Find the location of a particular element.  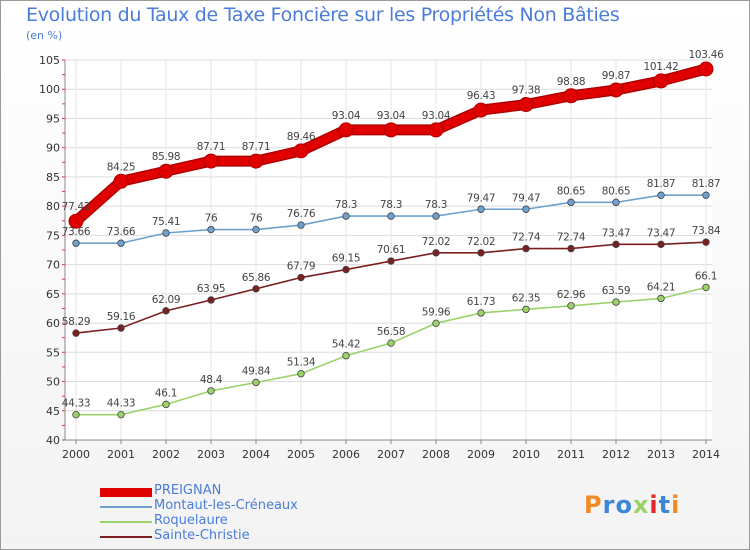

x-tick-label: 2003 is located at coordinates (211, 454).